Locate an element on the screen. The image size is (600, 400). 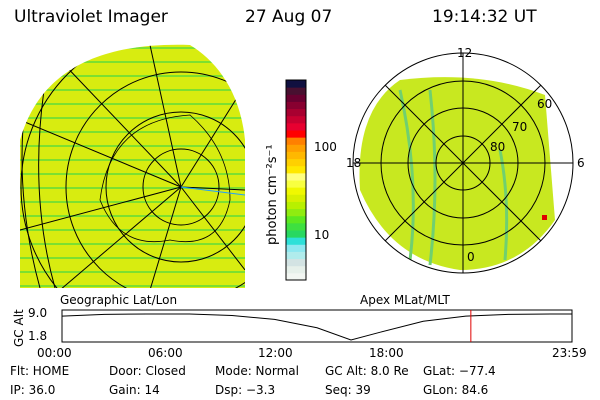
right-panel-label: Apex MLat/MLT is located at coordinates (405, 300).